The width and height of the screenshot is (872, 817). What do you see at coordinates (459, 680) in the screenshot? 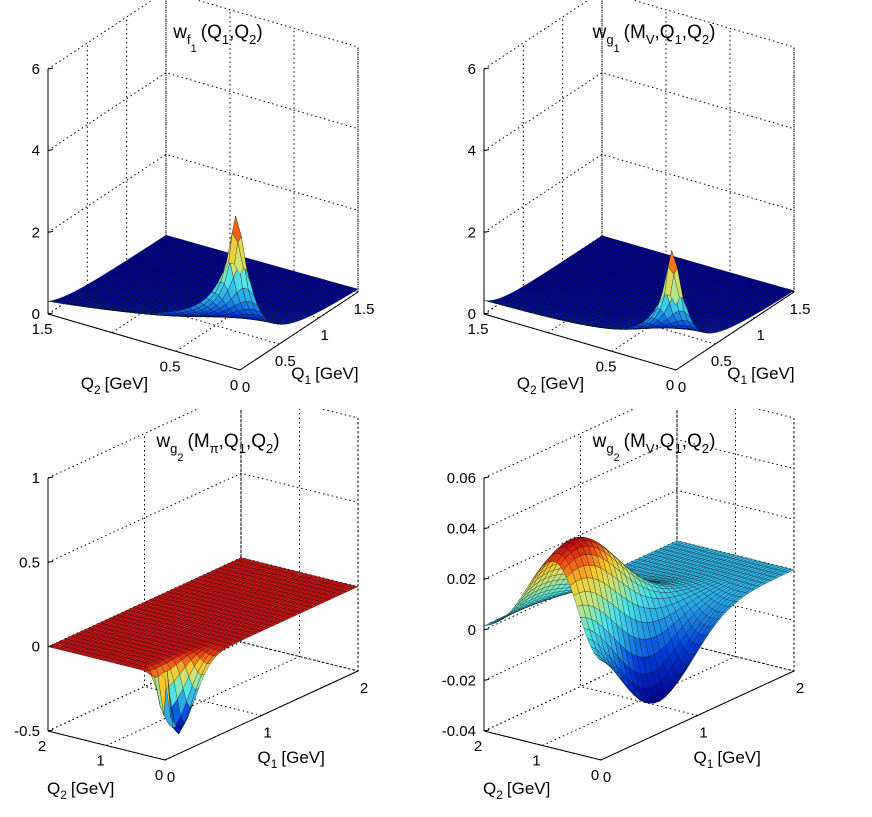
I see `z-tick-label: -0.02` at bounding box center [459, 680].